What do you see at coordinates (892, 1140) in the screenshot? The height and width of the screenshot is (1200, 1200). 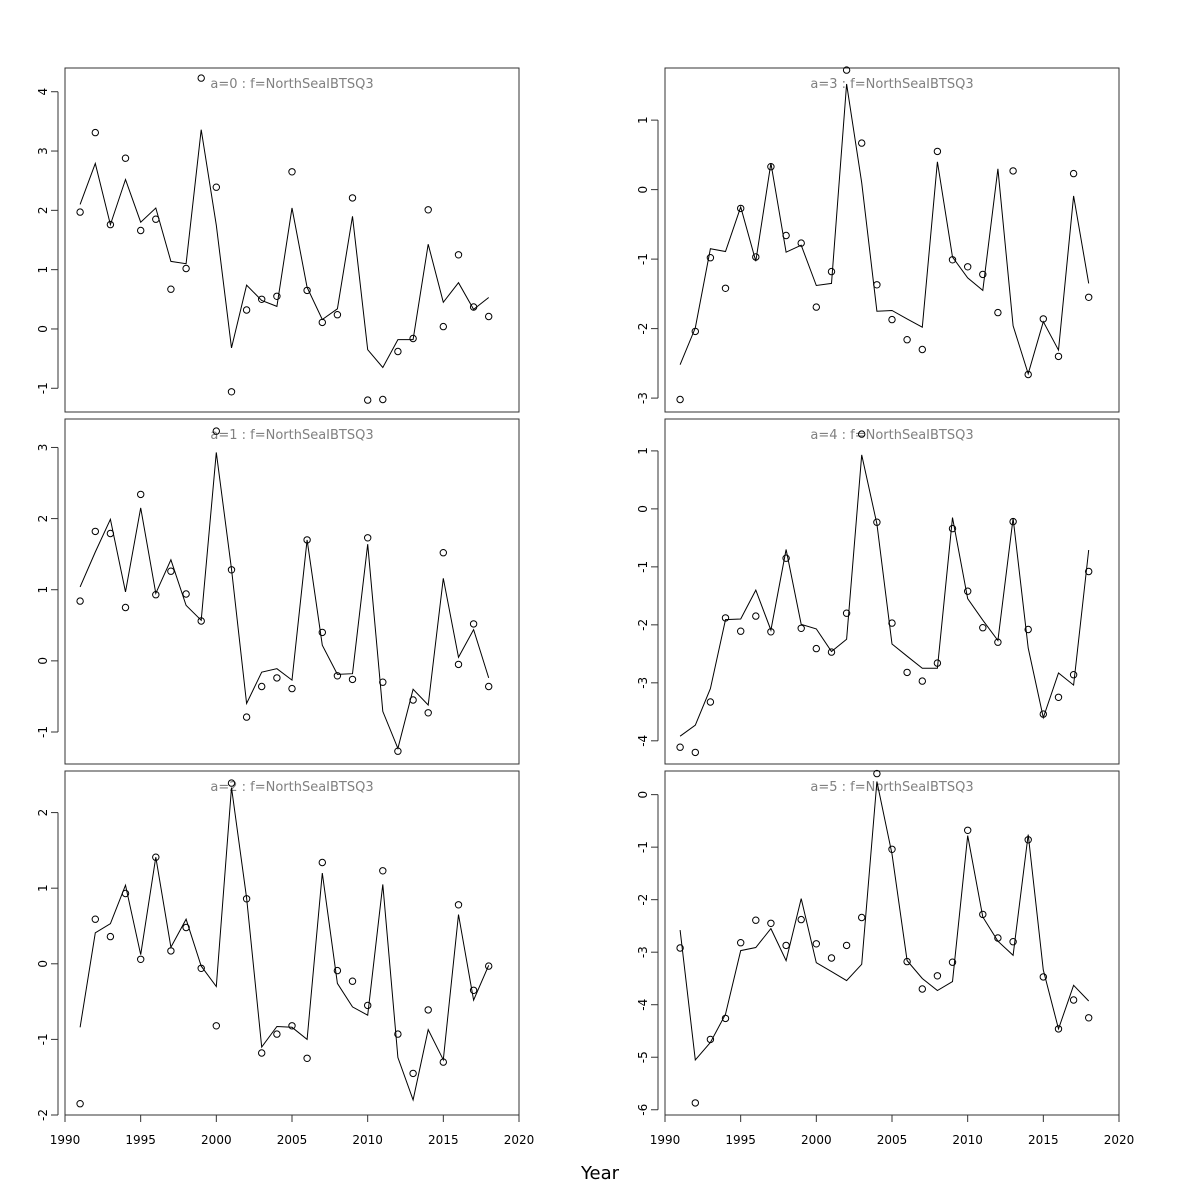 I see `x-tick-label: 2005` at bounding box center [892, 1140].